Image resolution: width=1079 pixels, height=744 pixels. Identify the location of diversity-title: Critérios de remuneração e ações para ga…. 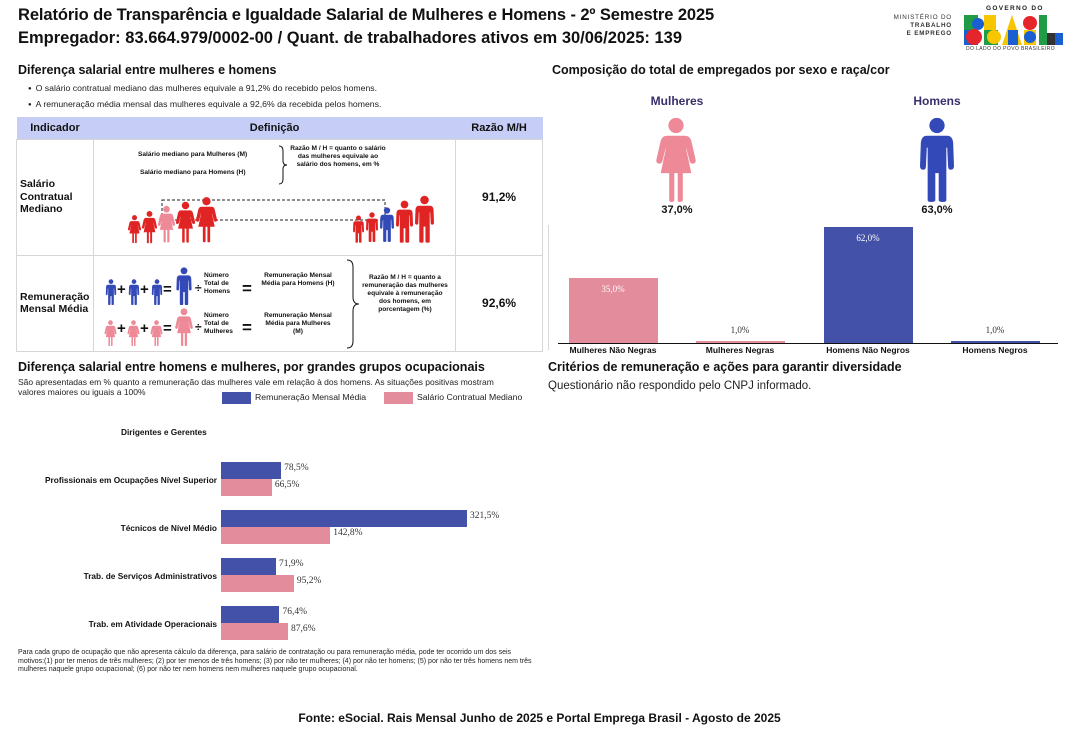
(725, 367).